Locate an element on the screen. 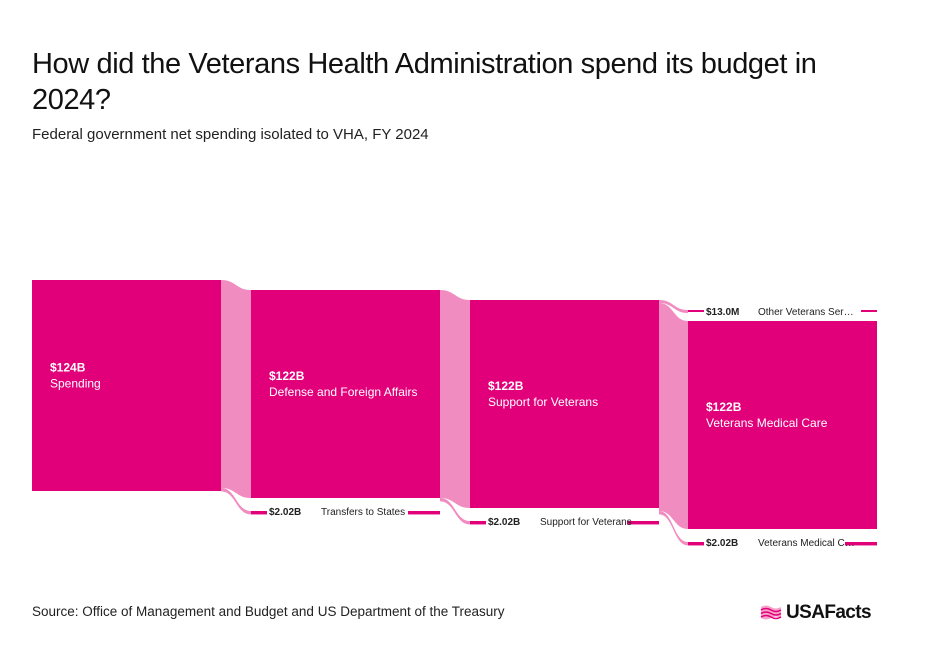 Image resolution: width=929 pixels, height=661 pixels. flag-icon is located at coordinates (771, 612).